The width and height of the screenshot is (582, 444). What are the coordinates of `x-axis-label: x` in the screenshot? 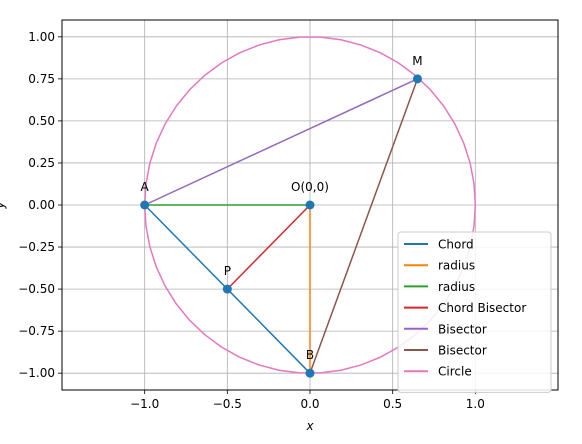 It's located at (309, 426).